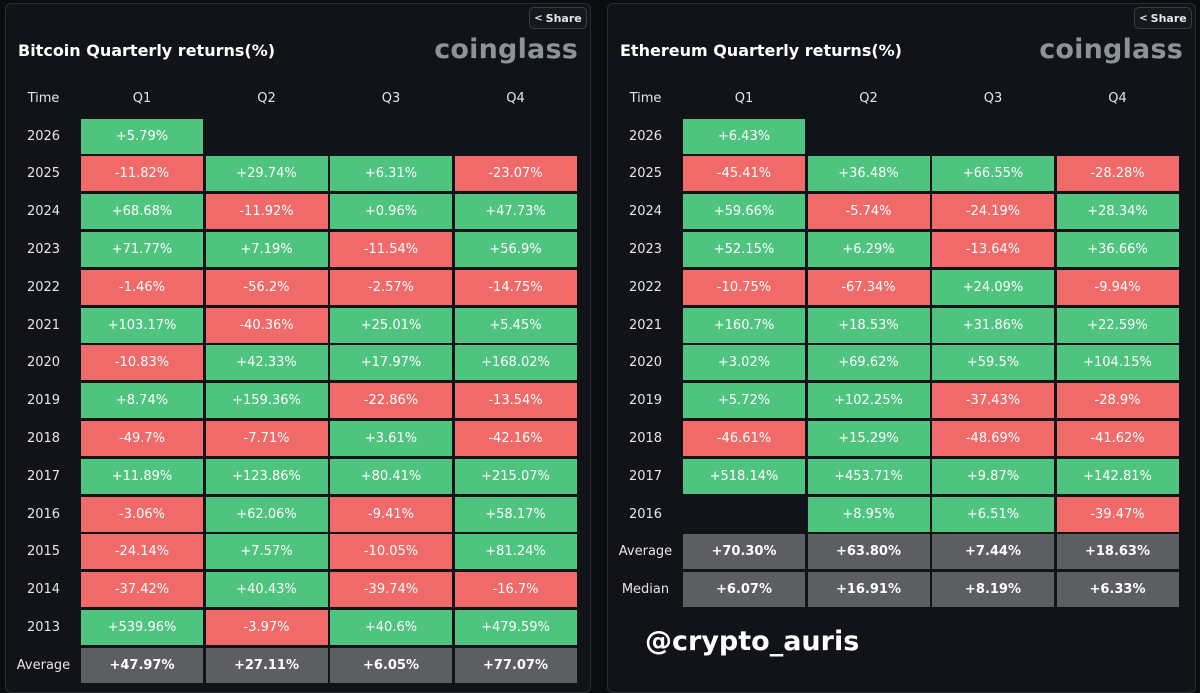  Describe the element at coordinates (744, 401) in the screenshot. I see `return-cell: +5.72%` at that location.